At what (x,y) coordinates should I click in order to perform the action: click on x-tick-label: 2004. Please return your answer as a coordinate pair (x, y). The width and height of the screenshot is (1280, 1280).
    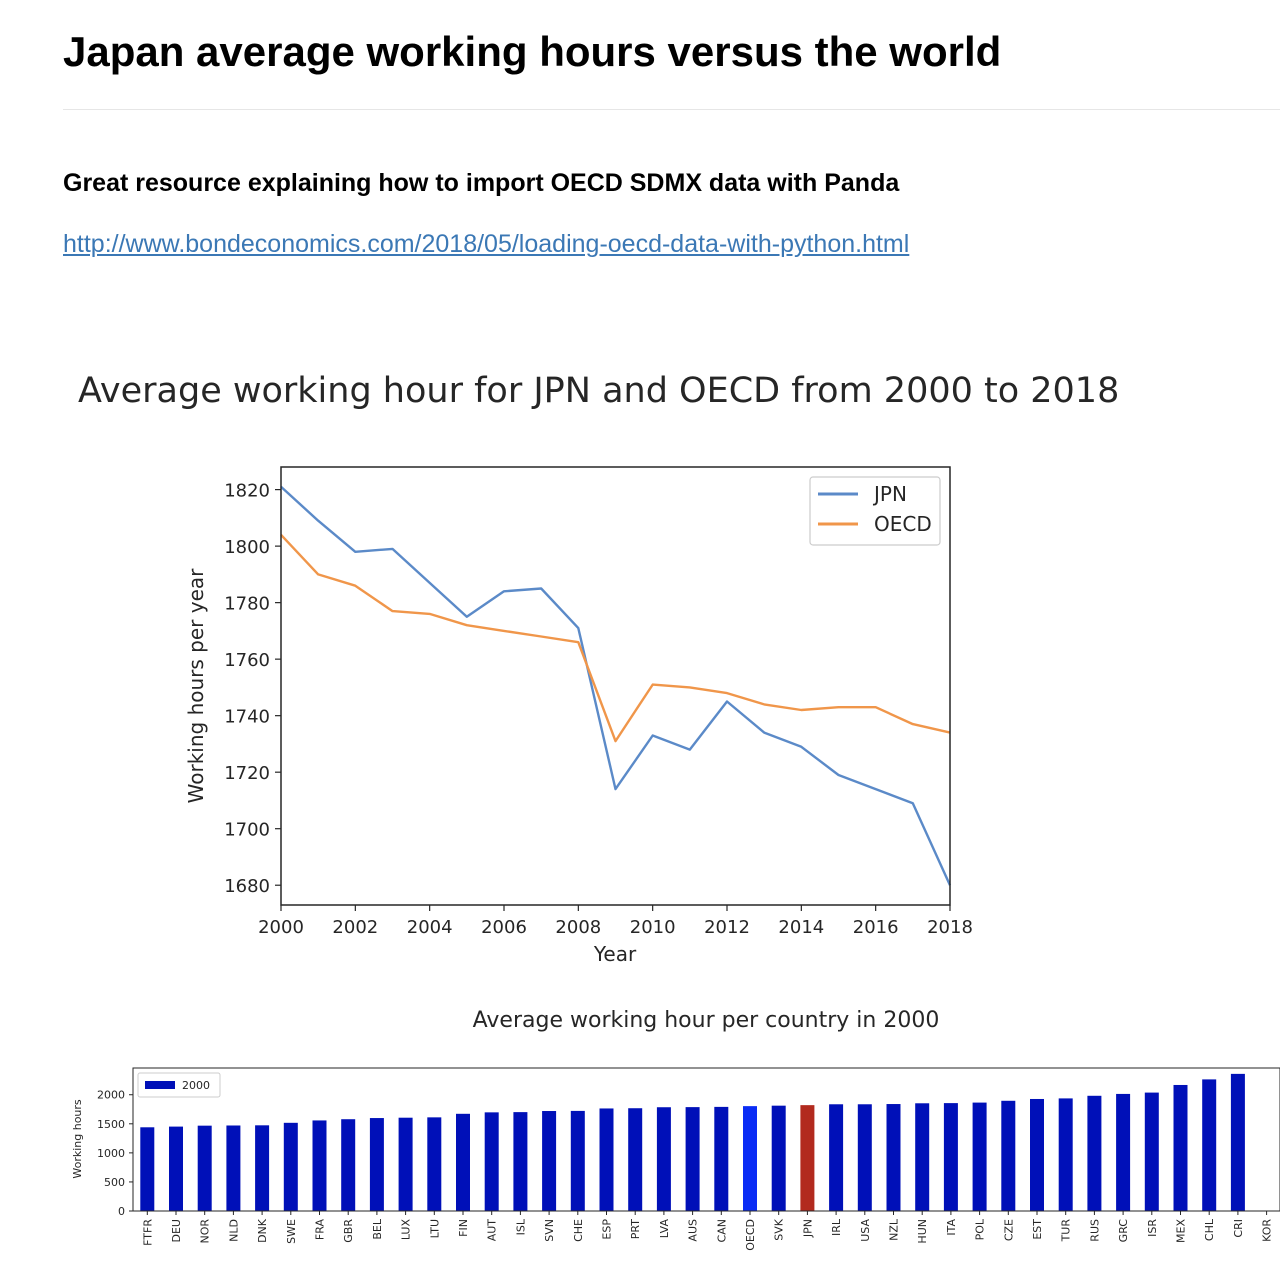
    Looking at the image, I should click on (430, 927).